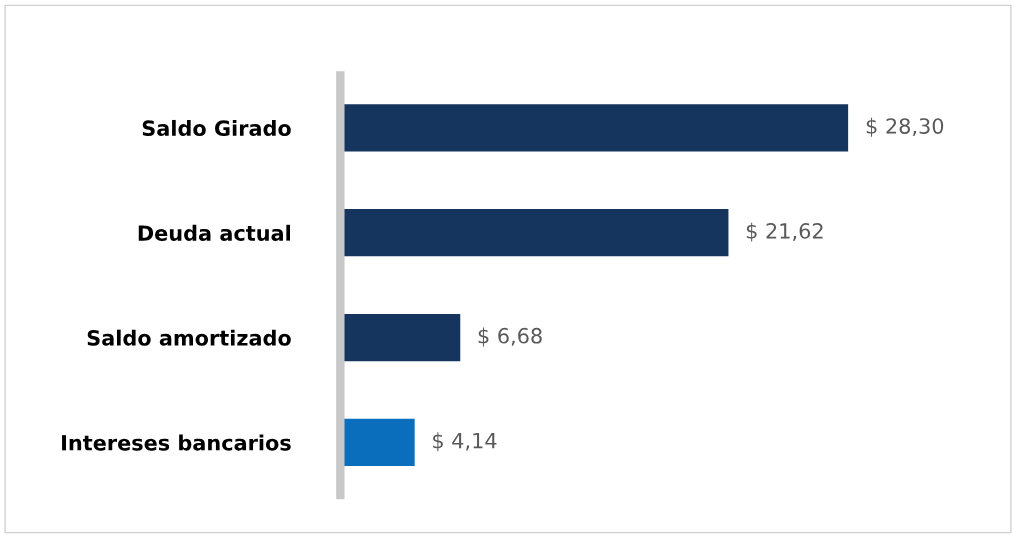 Image resolution: width=1016 pixels, height=538 pixels. What do you see at coordinates (176, 442) in the screenshot?
I see `y-tick-label: Intereses bancarios` at bounding box center [176, 442].